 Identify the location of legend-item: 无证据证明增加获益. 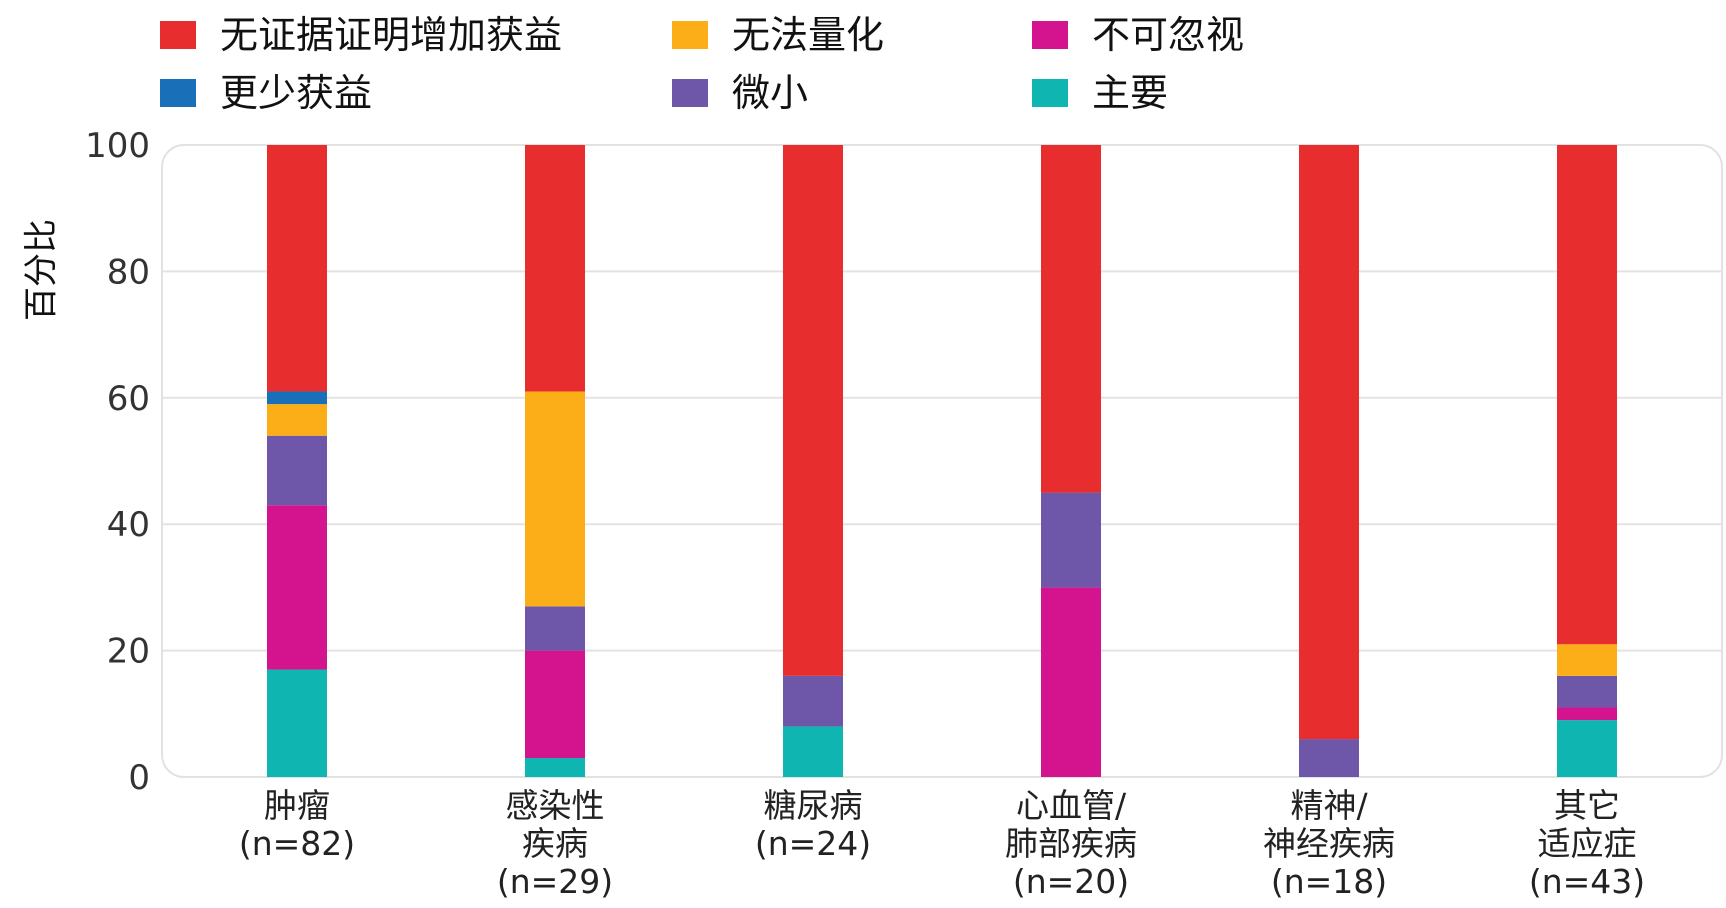
(361, 35).